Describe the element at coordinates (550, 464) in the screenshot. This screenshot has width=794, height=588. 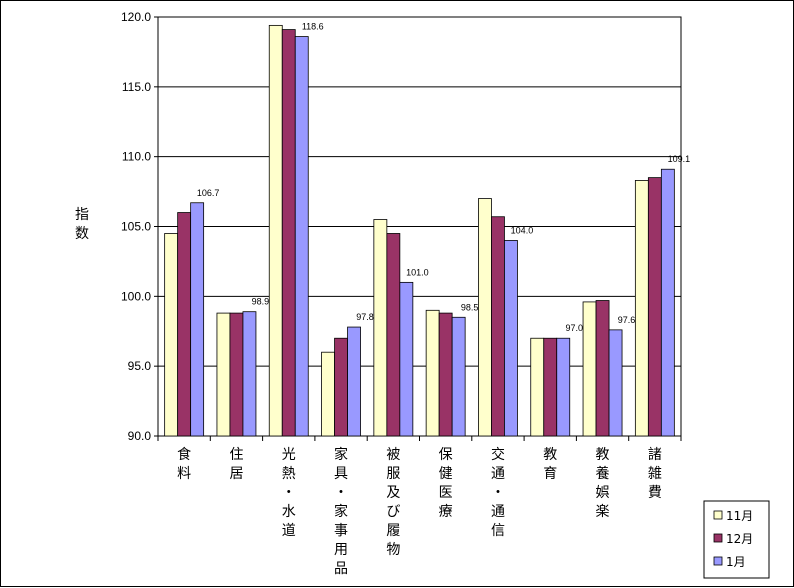
I see `category-label: 教育` at that location.